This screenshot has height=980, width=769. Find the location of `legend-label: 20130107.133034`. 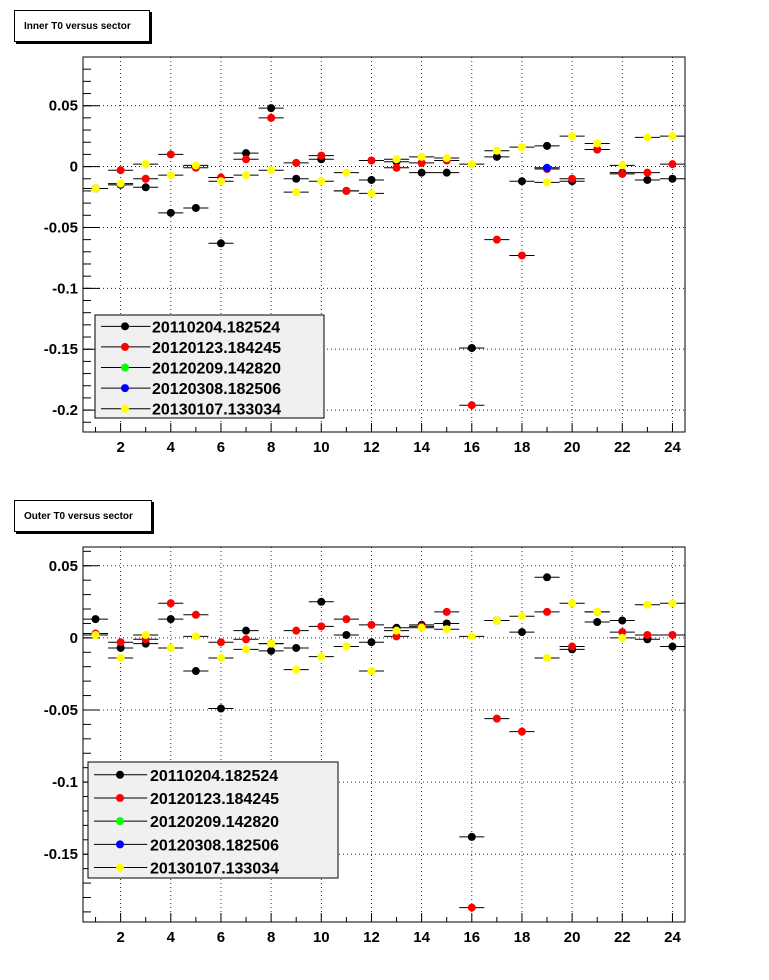

legend-label: 20130107.133034 is located at coordinates (214, 869).